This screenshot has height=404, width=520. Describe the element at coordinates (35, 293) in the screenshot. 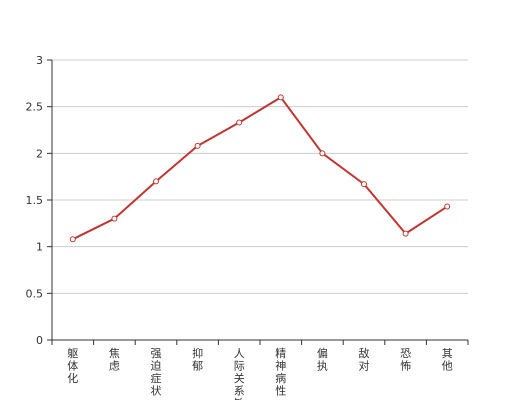

I see `y-tick-label: 0.5` at that location.